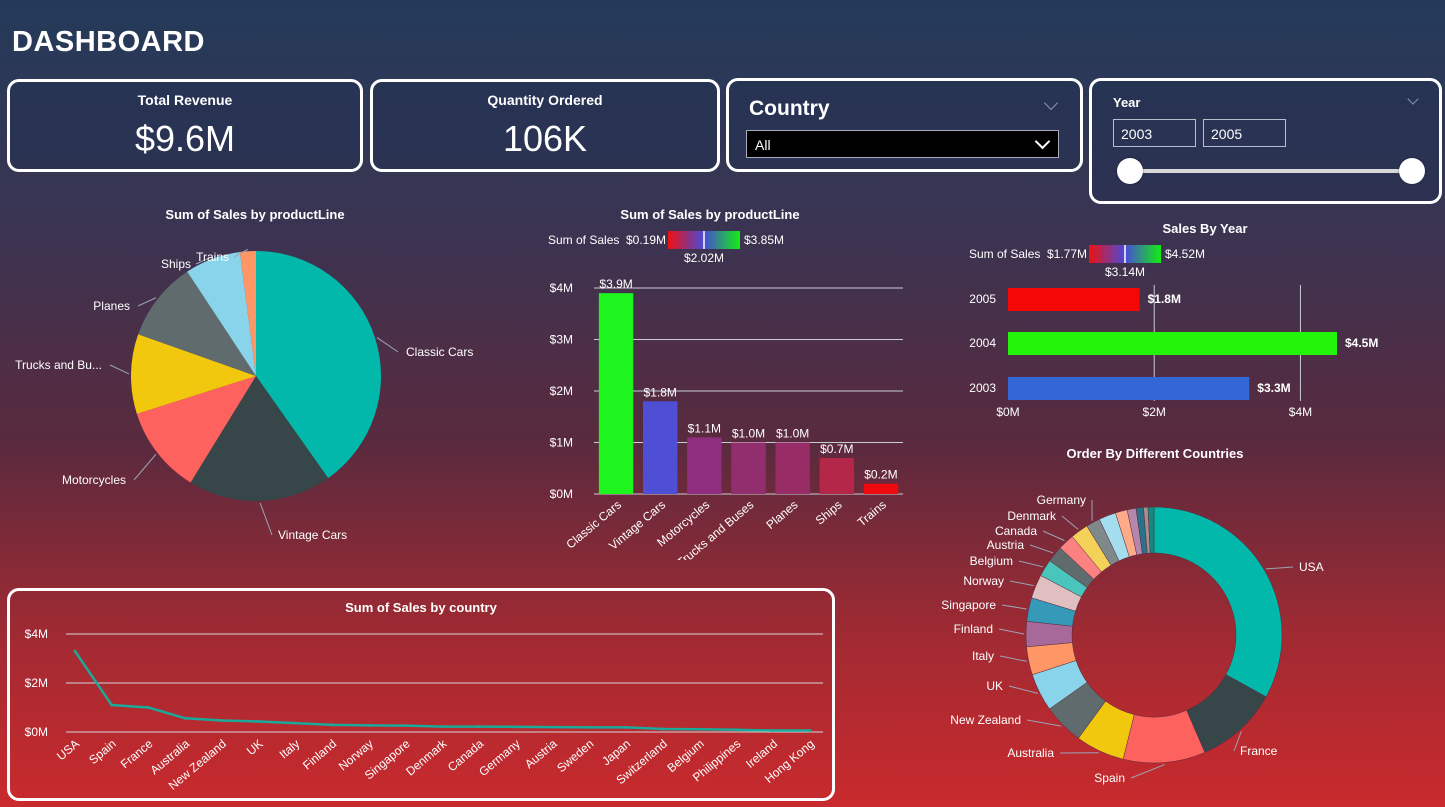 This screenshot has width=1445, height=807. Describe the element at coordinates (1218, 602) in the screenshot. I see `donut-slice-usa` at that location.